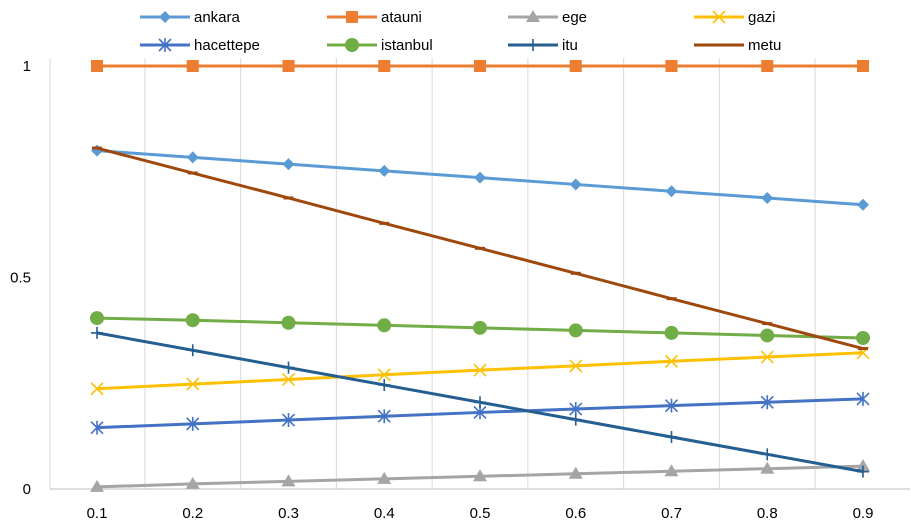  Describe the element at coordinates (543, 45) in the screenshot. I see `legend-item-itu: itu` at that location.